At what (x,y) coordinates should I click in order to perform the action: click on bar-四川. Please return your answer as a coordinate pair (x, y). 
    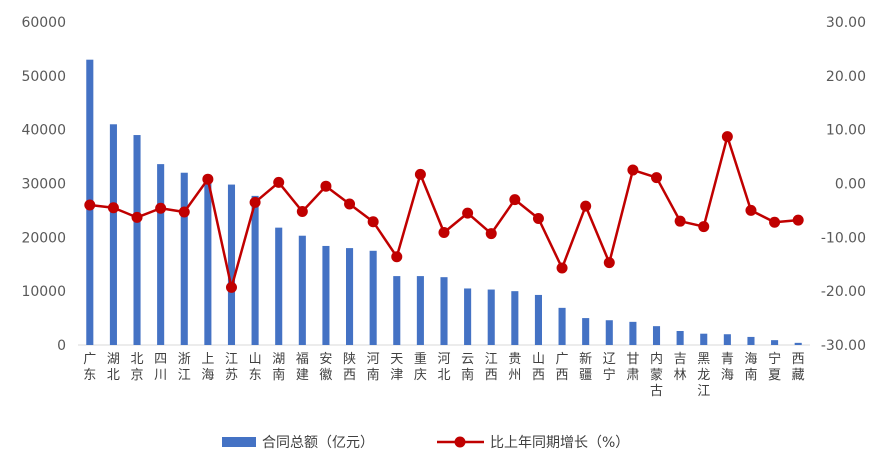
    Looking at the image, I should click on (161, 254).